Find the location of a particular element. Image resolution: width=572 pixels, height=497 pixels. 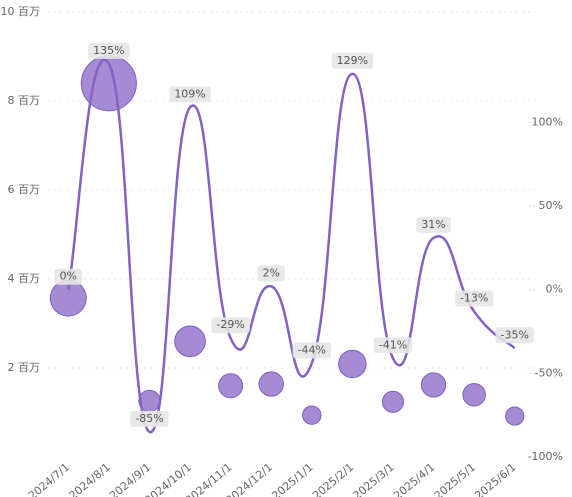

x-tick-label: 2024/12/1 is located at coordinates (249, 479).